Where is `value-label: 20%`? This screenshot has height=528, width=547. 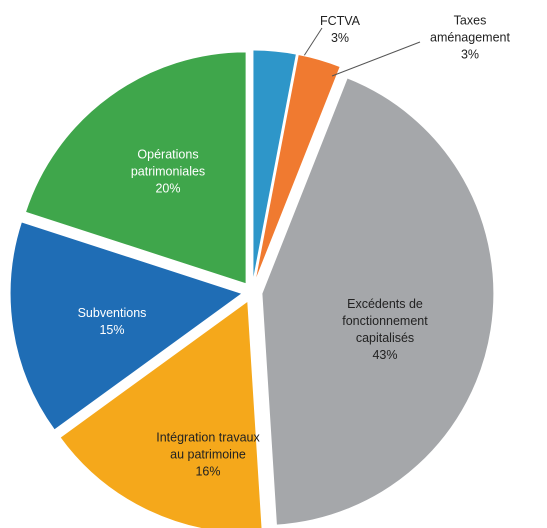 value-label: 20% is located at coordinates (168, 188).